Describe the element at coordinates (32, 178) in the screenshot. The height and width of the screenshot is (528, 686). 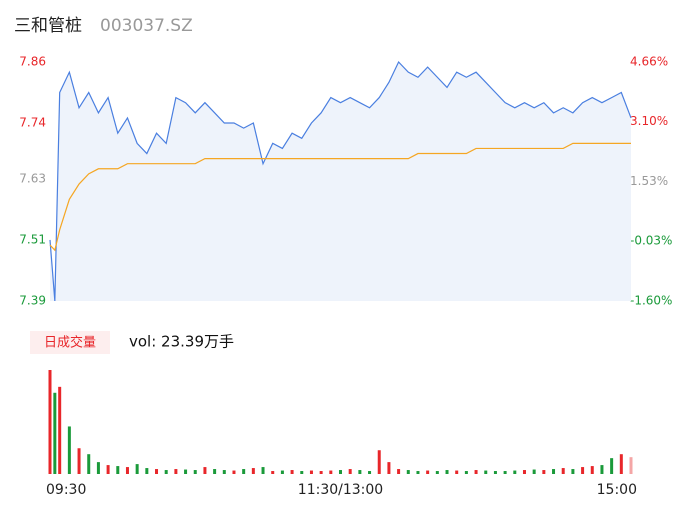
I see `y-tick-label: 7.63` at that location.